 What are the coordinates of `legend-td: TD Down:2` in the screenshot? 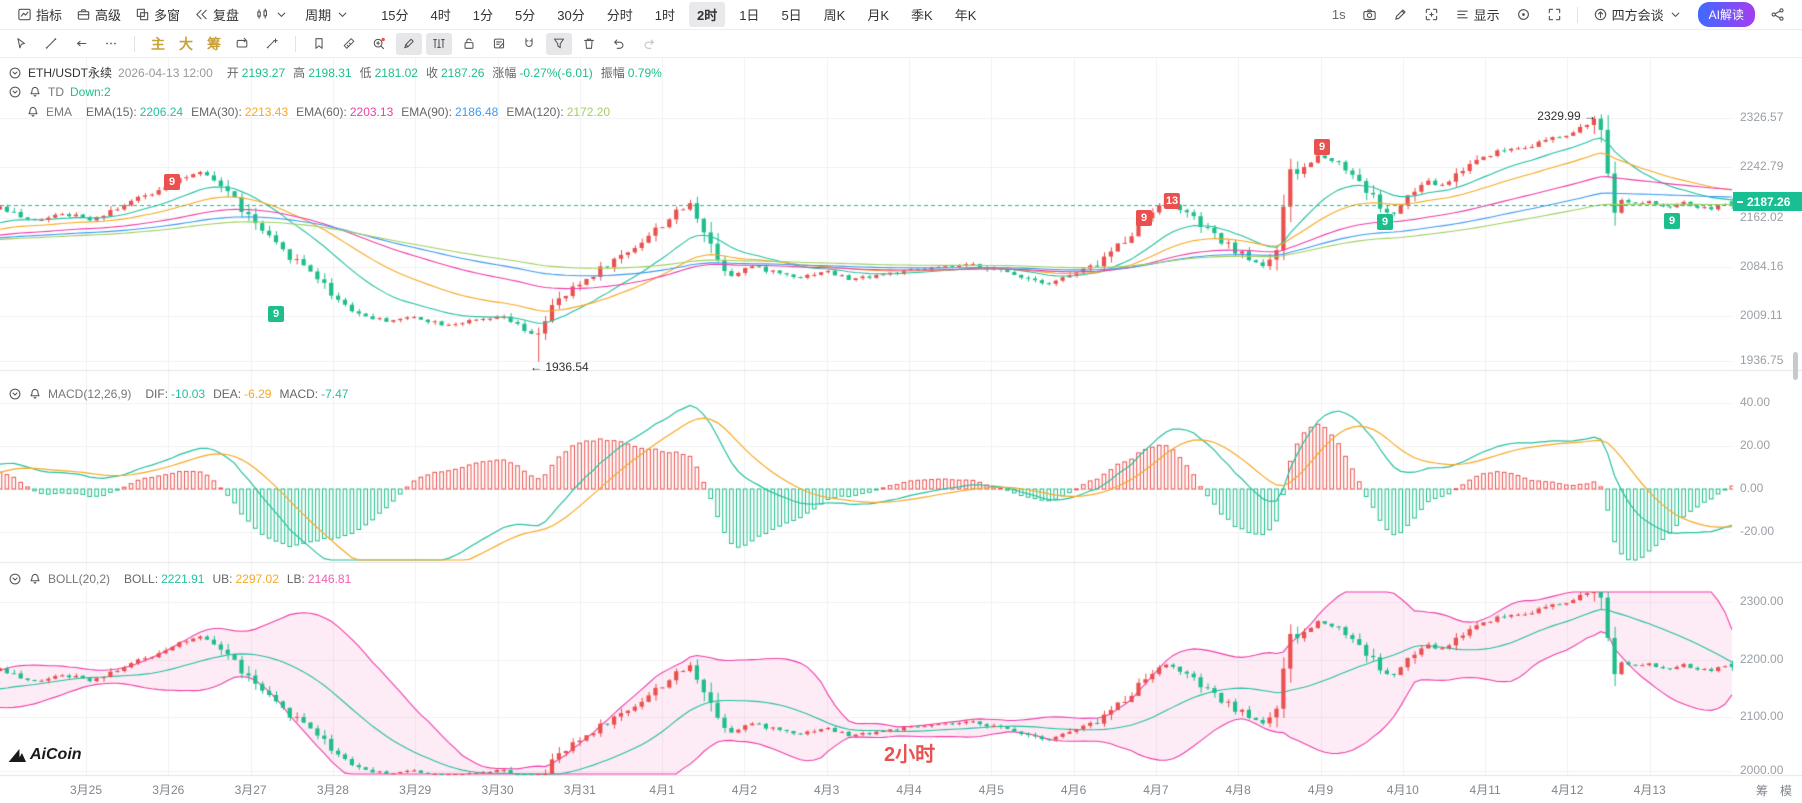 It's located at (59, 92).